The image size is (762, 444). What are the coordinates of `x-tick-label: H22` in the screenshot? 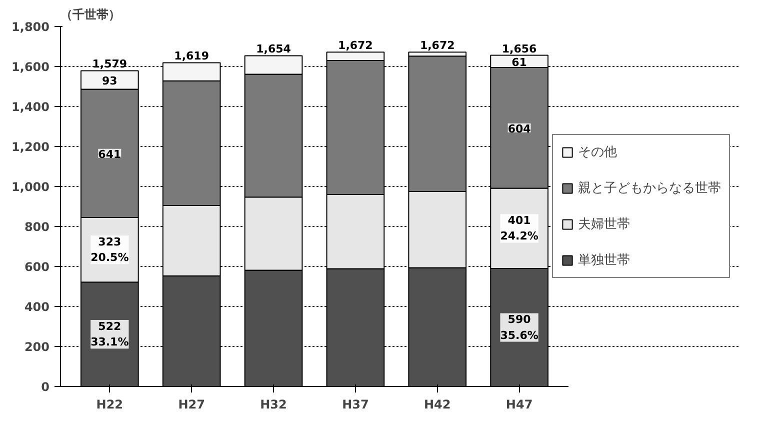 It's located at (110, 405).